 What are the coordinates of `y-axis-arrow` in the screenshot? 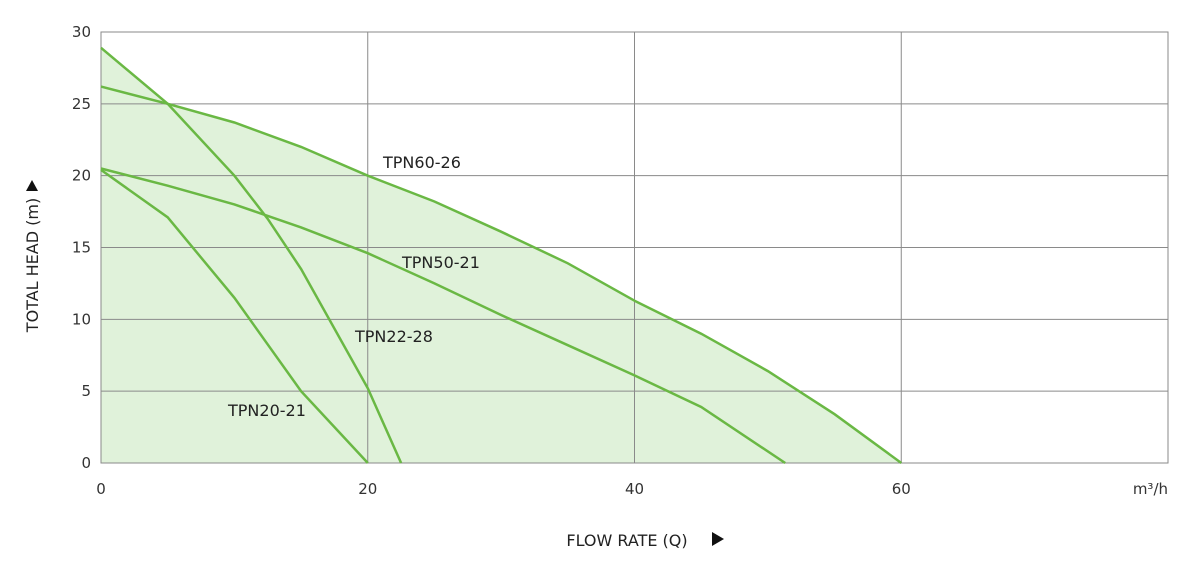 It's located at (32, 185).